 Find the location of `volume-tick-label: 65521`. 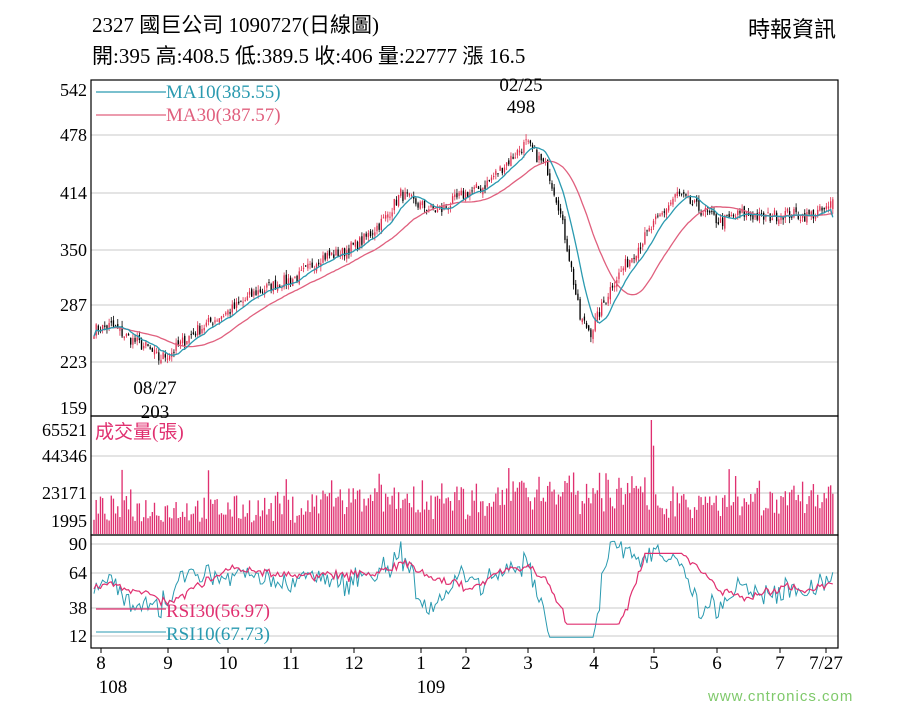

volume-tick-label: 65521 is located at coordinates (64, 430).